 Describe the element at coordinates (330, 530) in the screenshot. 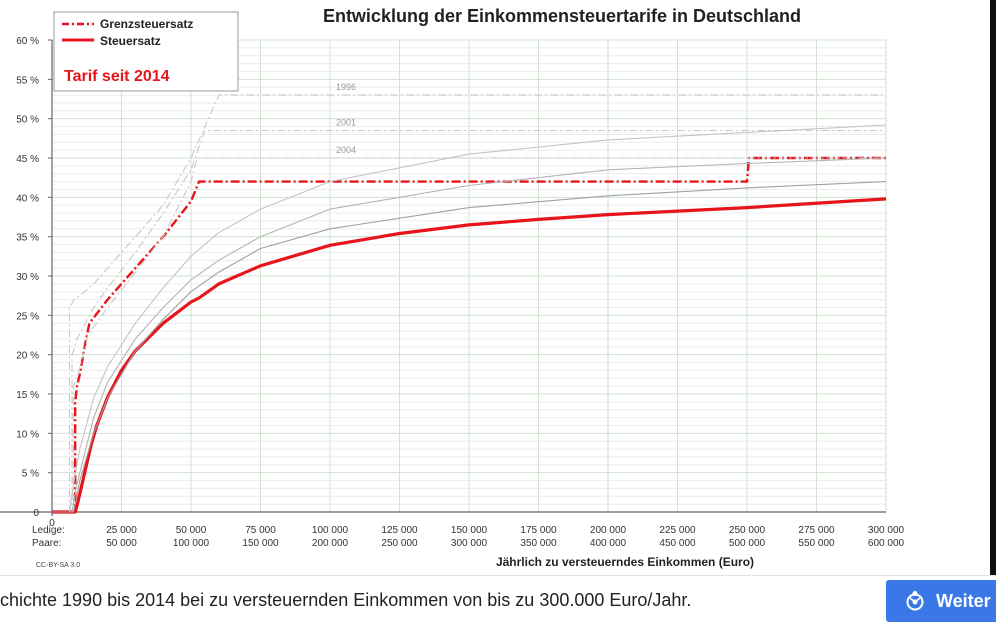

I see `x-tick-label-ledige: 100 000` at that location.